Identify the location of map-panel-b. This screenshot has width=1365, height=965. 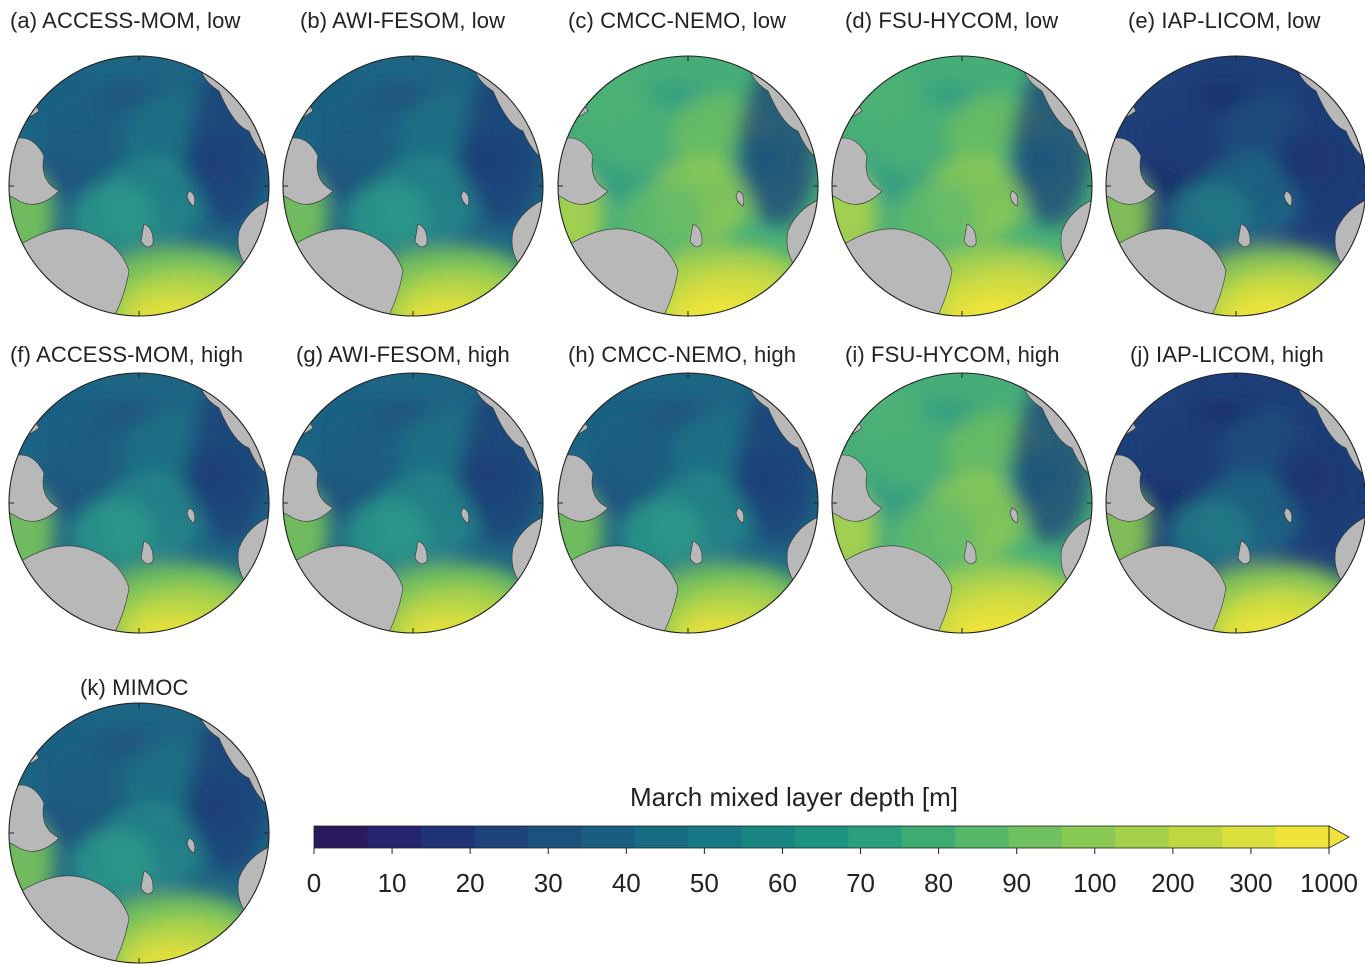
(413, 186).